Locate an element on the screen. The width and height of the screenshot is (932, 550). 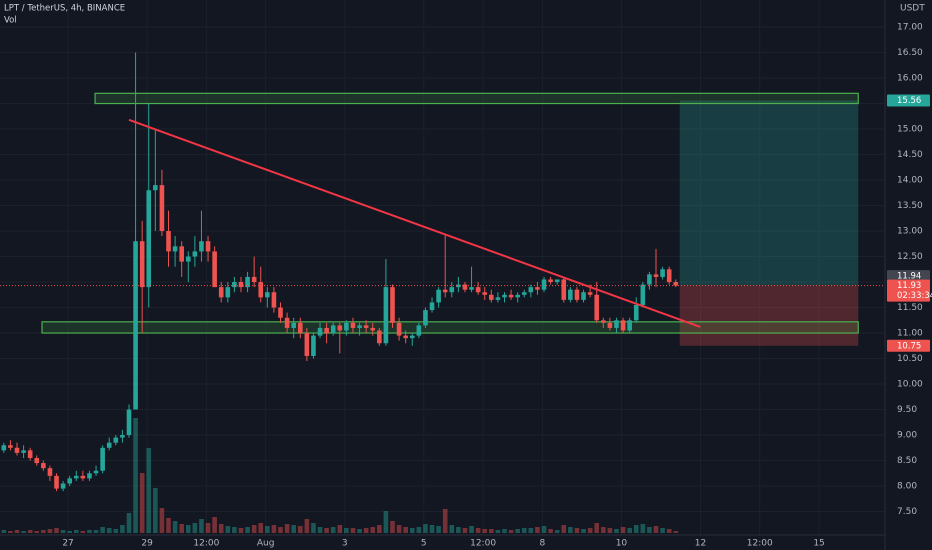
y-tick-label: 9.50 is located at coordinates (907, 410).